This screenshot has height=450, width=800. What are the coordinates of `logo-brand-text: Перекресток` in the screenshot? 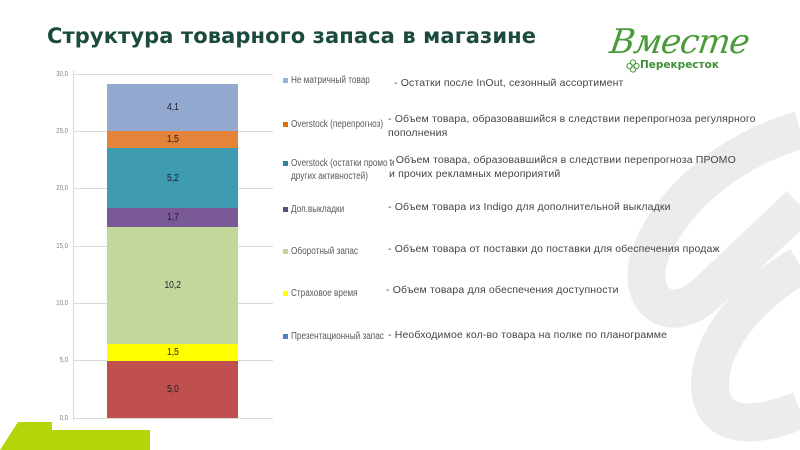 It's located at (679, 65).